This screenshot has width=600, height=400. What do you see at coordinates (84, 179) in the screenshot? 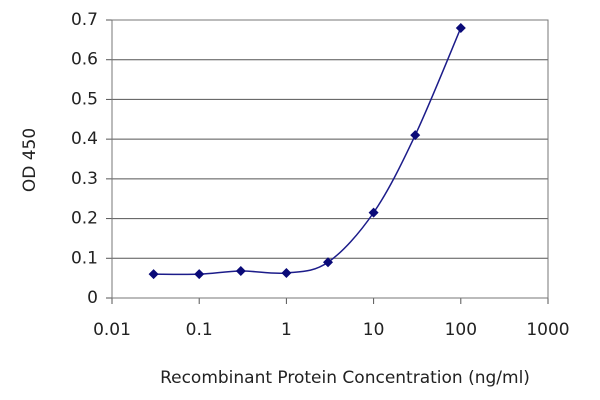
I see `y-tick-label: 0.3` at bounding box center [84, 179].